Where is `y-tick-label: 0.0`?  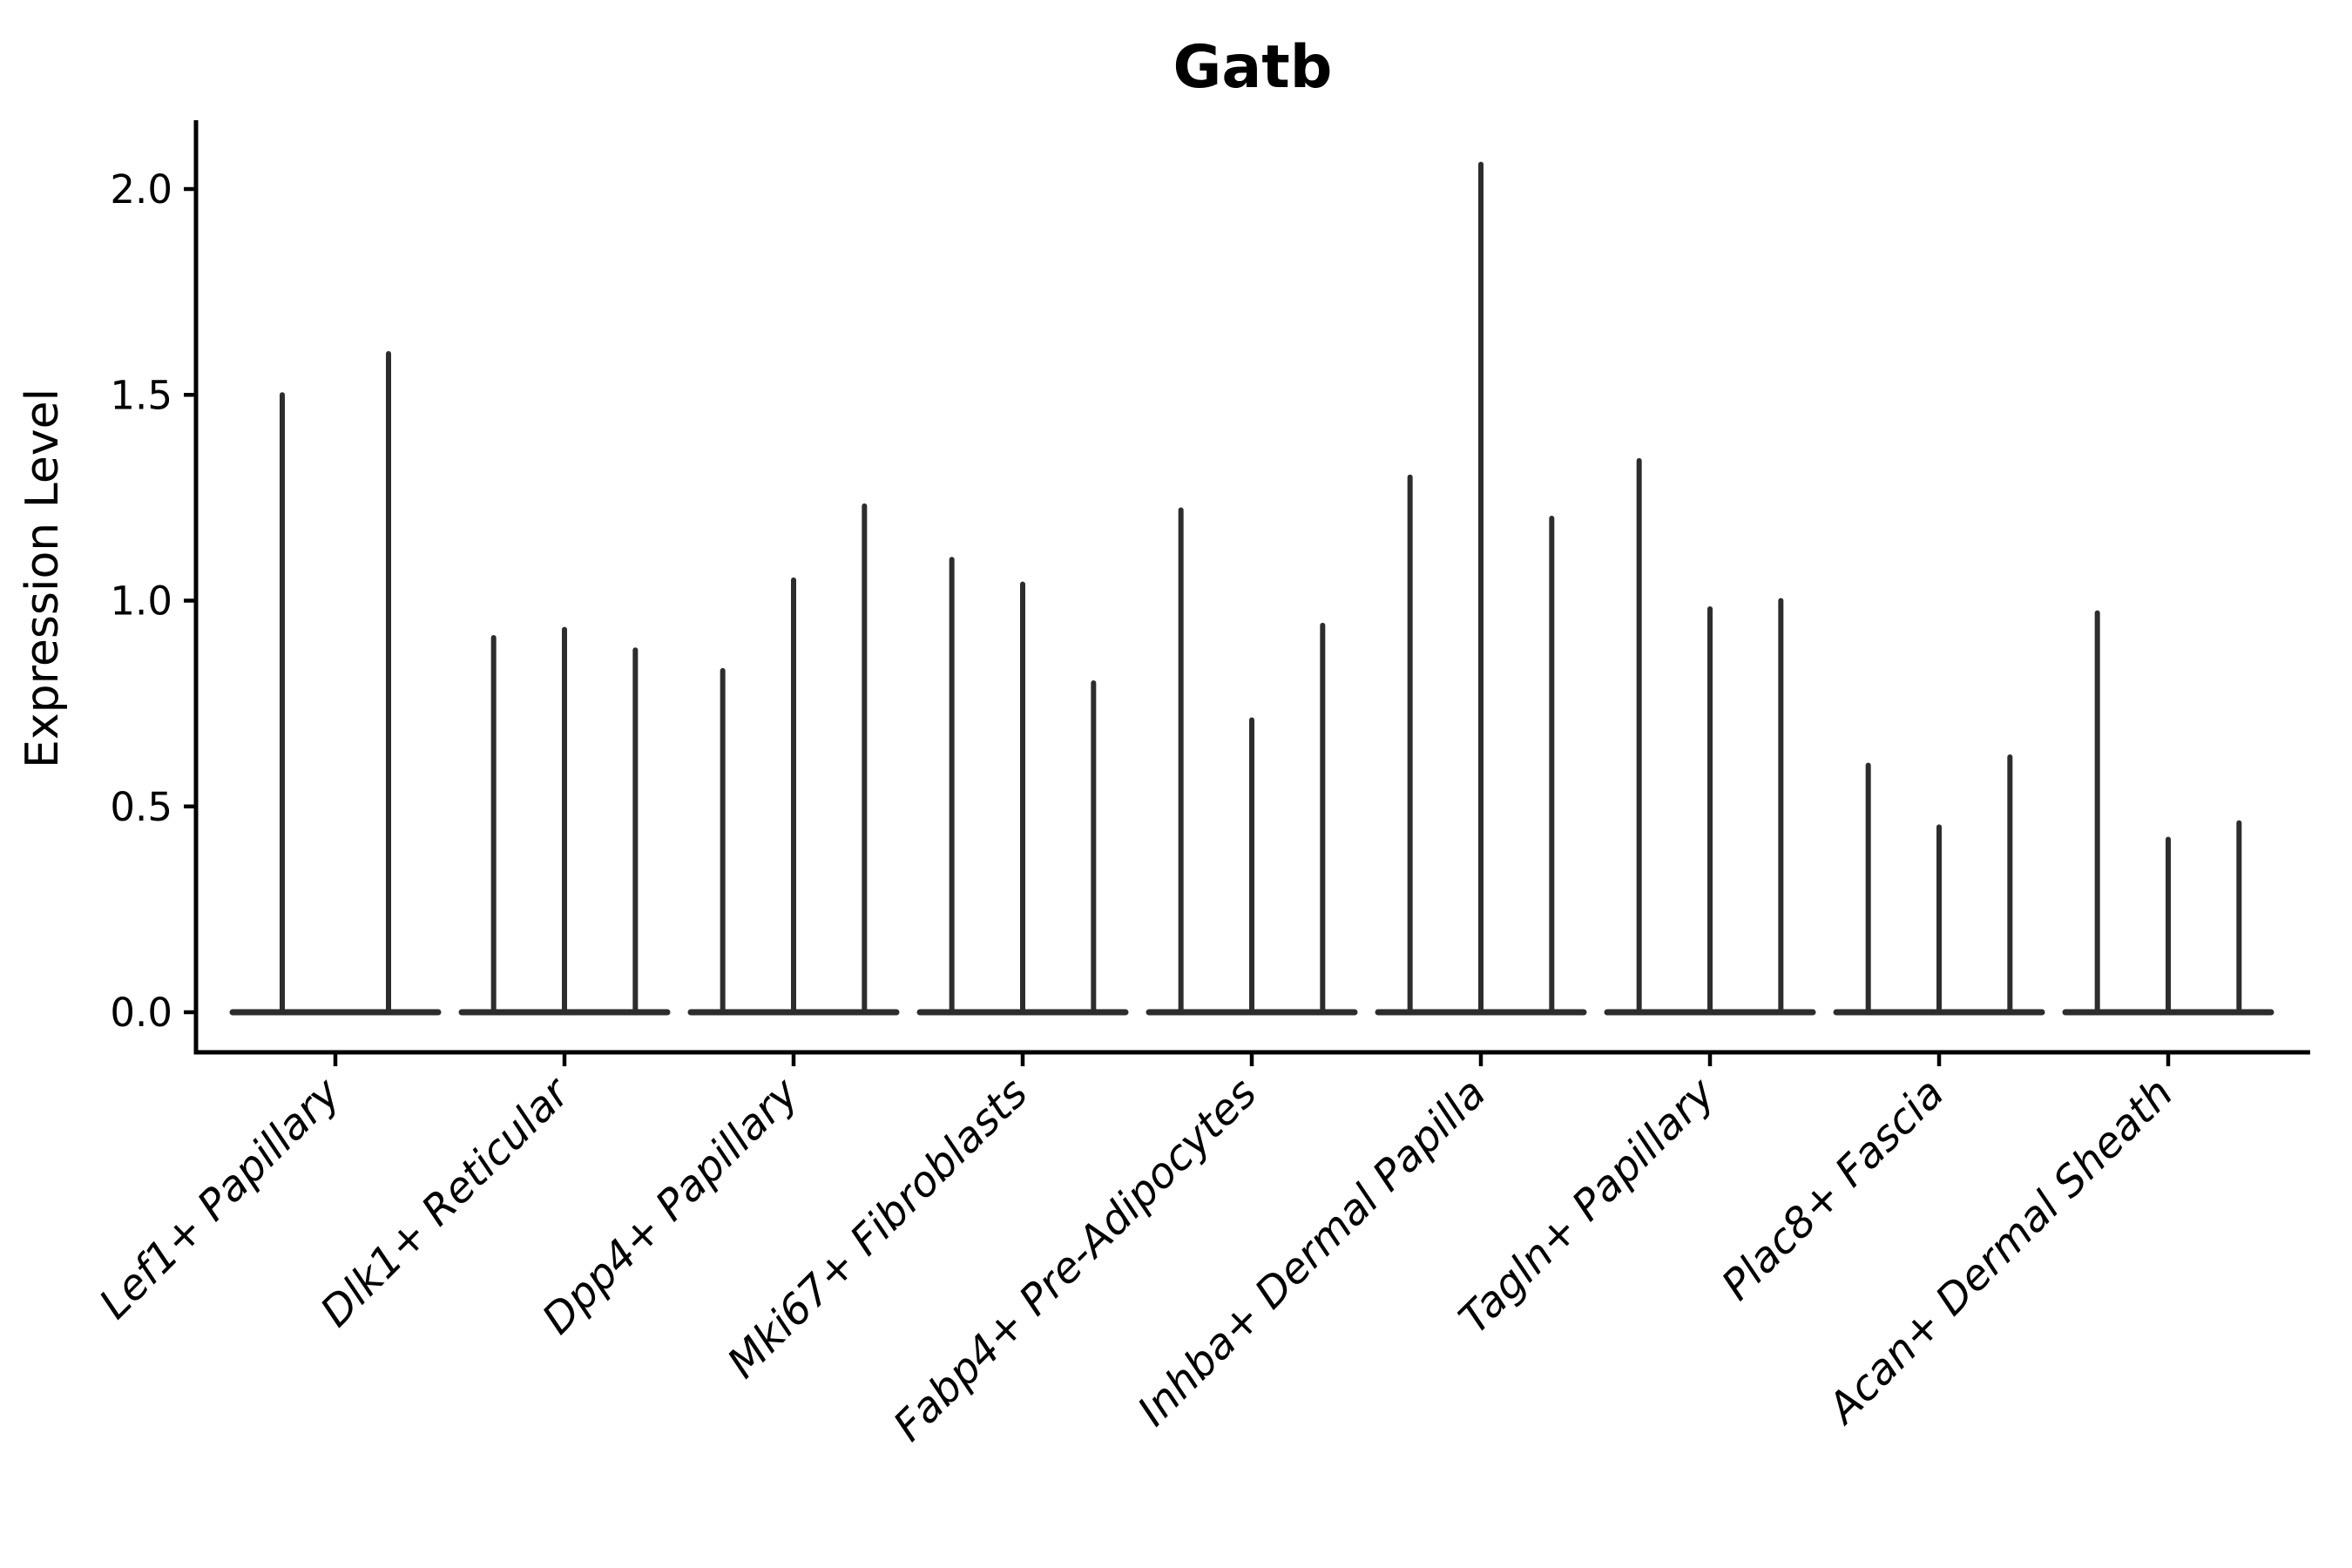 y-tick-label: 0.0 is located at coordinates (141, 1013).